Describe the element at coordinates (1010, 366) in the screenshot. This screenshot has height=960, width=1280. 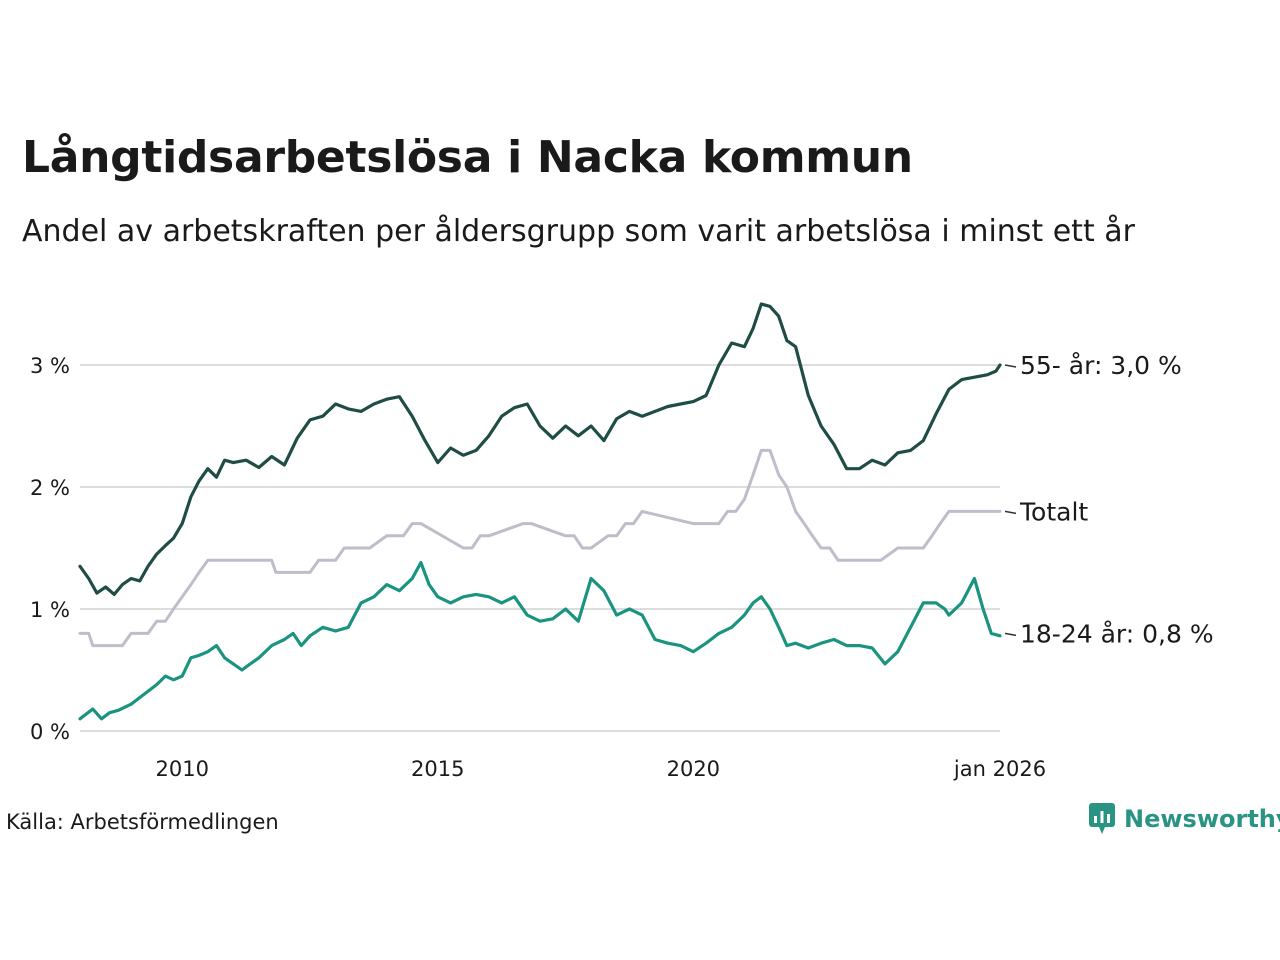
I see `label-55-connector` at that location.